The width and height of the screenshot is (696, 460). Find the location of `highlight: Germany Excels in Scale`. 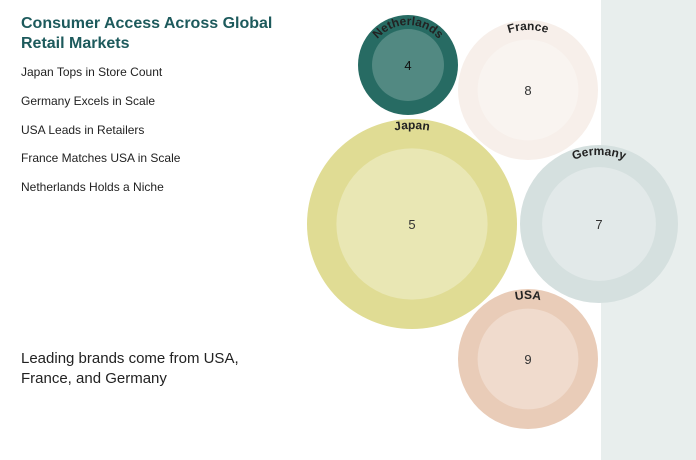

highlight: Germany Excels in Scale is located at coordinates (88, 101).